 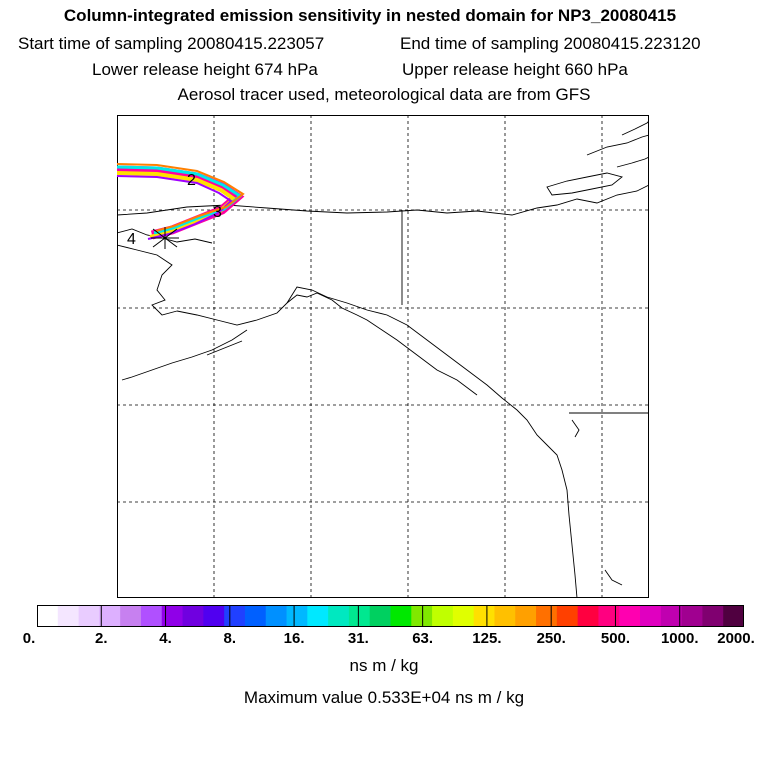 What do you see at coordinates (615, 638) in the screenshot?
I see `colorbar-tick-label: 500.` at bounding box center [615, 638].